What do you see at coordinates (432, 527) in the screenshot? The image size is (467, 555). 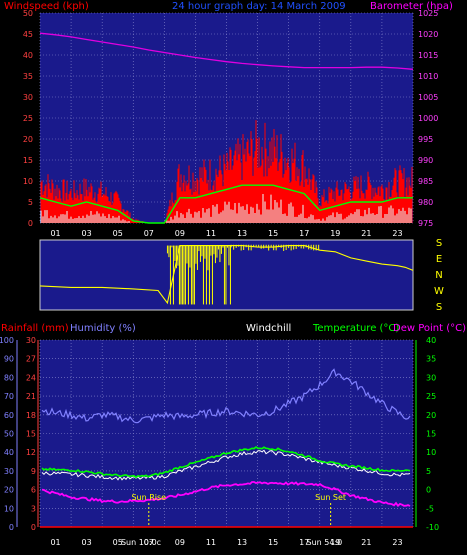 I see `temperature-tick-label: -10` at bounding box center [432, 527].